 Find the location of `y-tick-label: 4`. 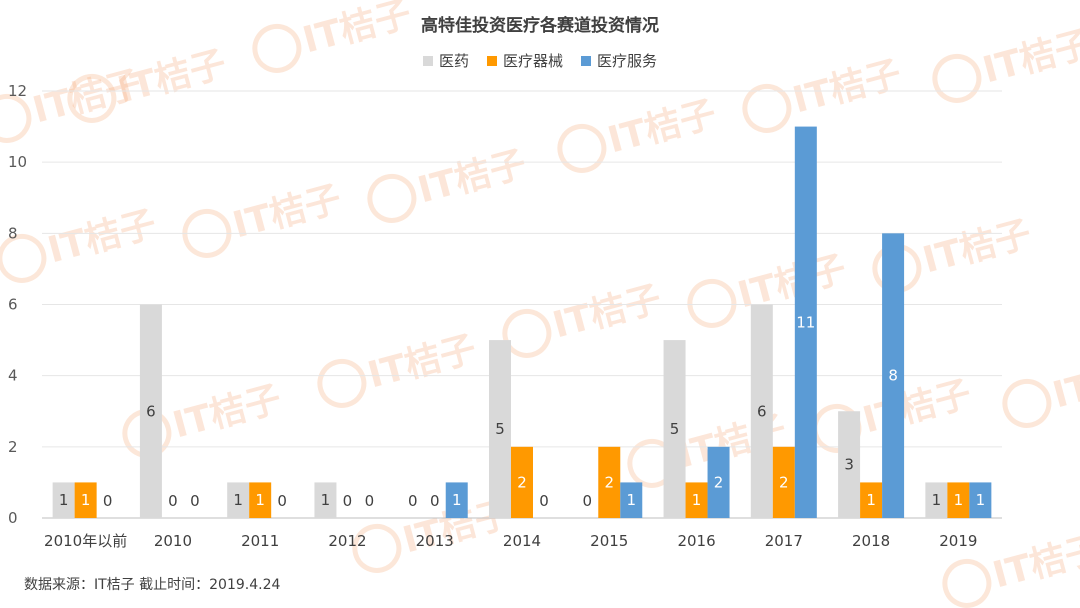

y-tick-label: 4 is located at coordinates (13, 376).